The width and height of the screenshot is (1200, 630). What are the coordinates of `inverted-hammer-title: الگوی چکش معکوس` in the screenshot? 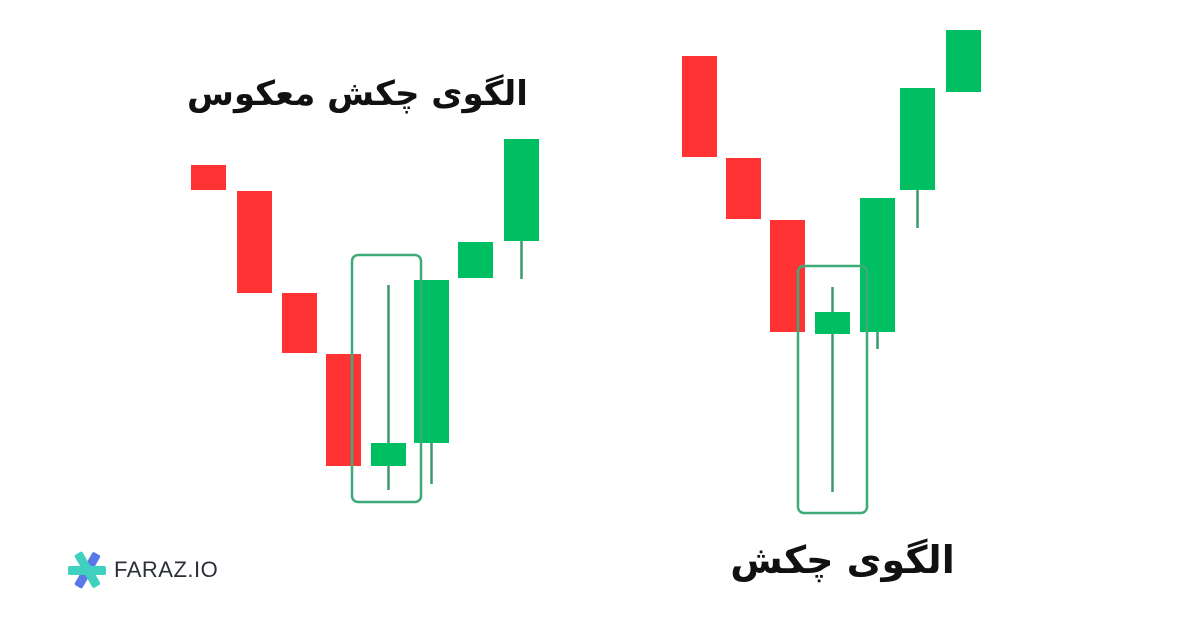 It's located at (357, 94).